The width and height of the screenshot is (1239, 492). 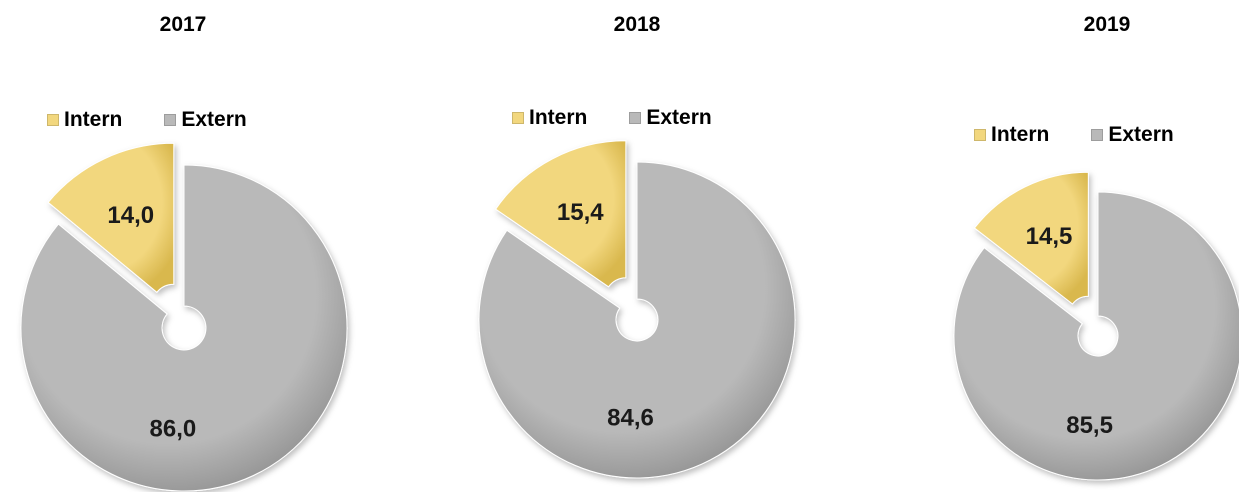 I want to click on data-label-intern: 15,4, so click(x=580, y=212).